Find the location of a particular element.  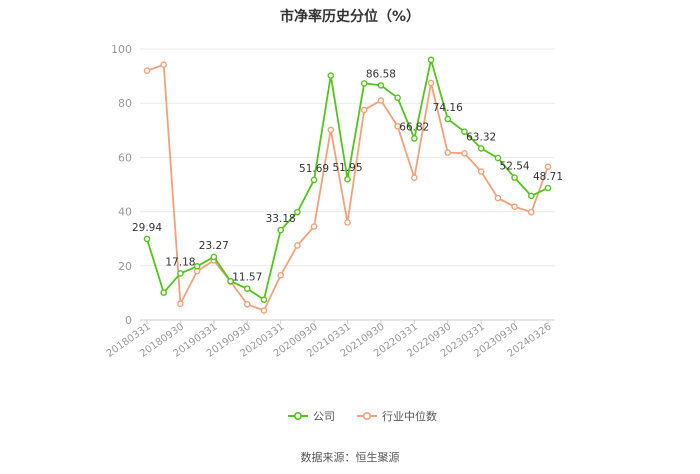

data-label: 51.69 is located at coordinates (314, 169).